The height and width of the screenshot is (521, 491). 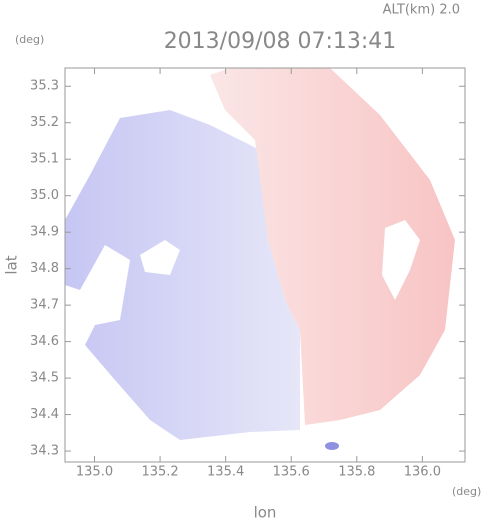 I want to click on chart-title: 2013/09/08 07:13:41, so click(x=280, y=41).